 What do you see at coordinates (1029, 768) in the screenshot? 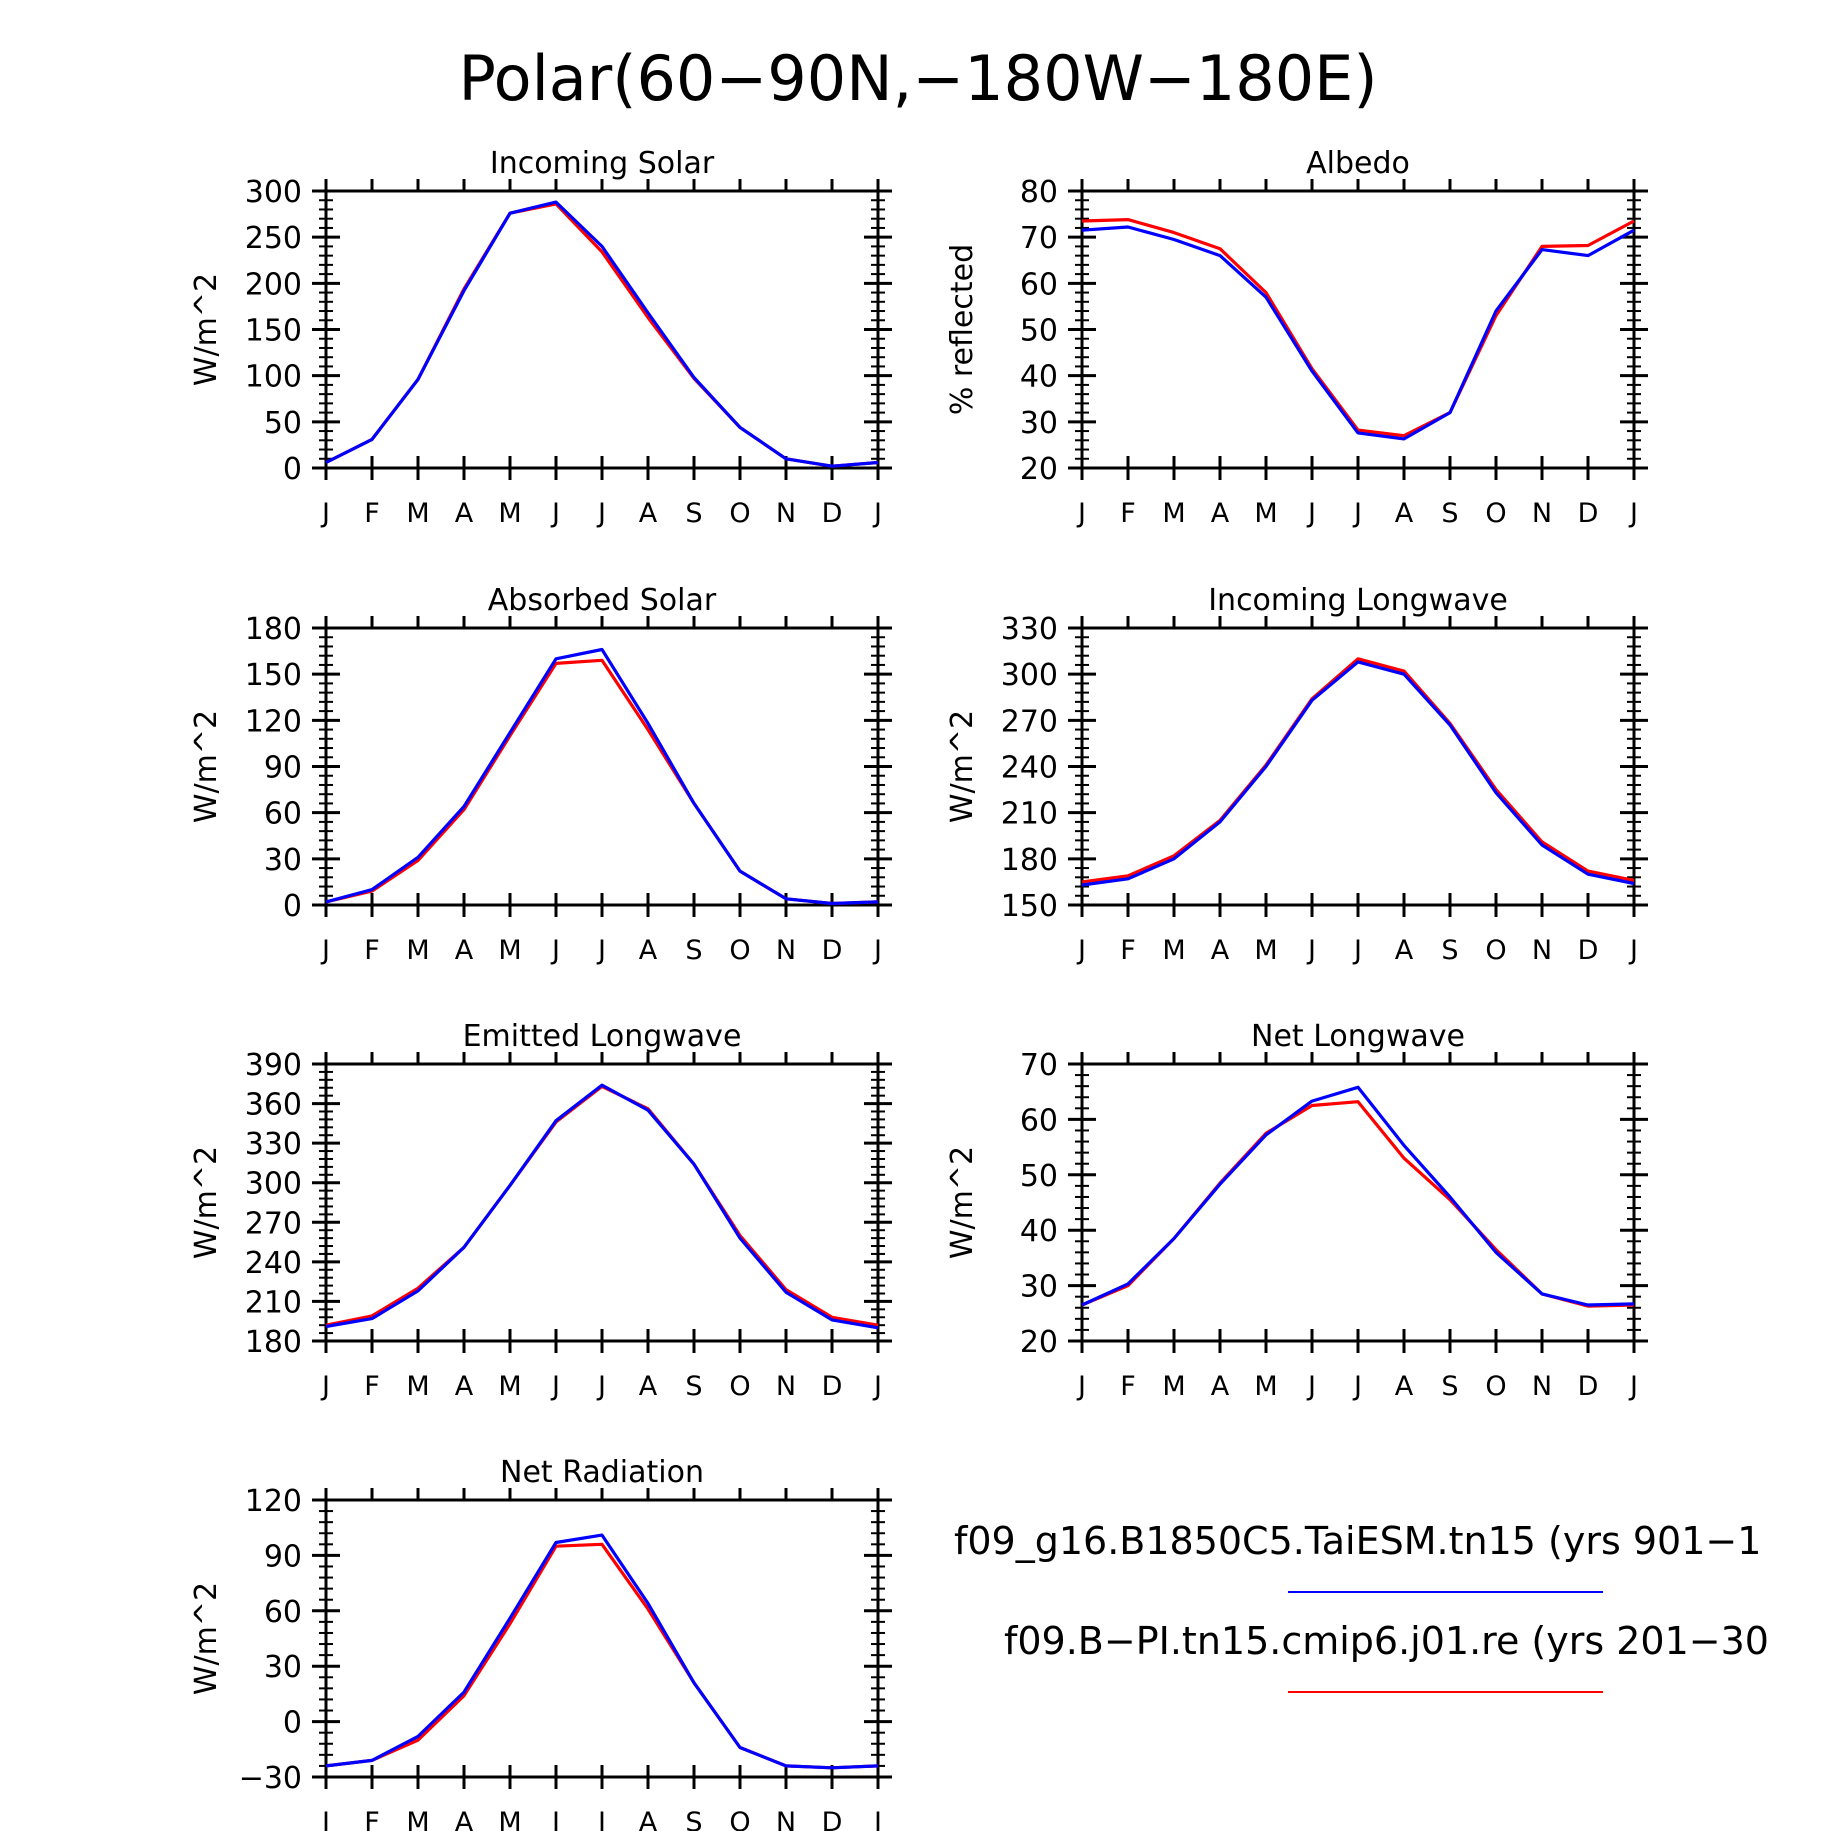
I see `y-tick-label: 240` at bounding box center [1029, 768].